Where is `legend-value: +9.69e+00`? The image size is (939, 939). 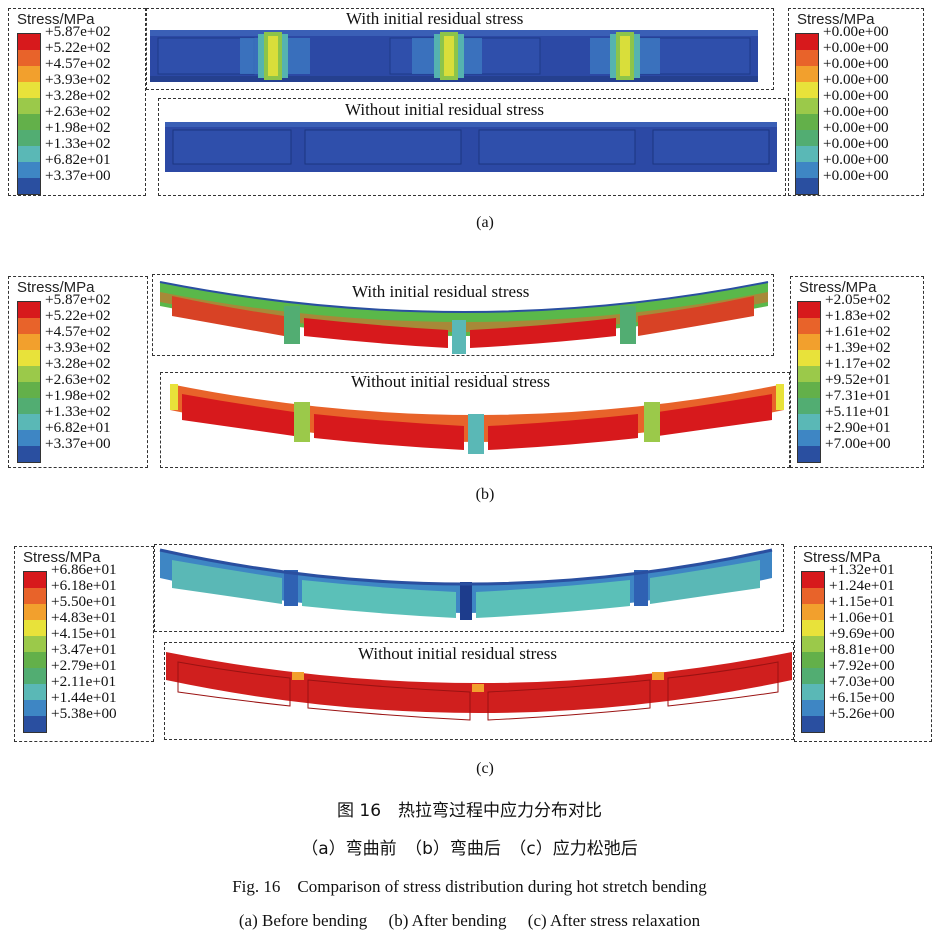 legend-value: +9.69e+00 is located at coordinates (862, 633).